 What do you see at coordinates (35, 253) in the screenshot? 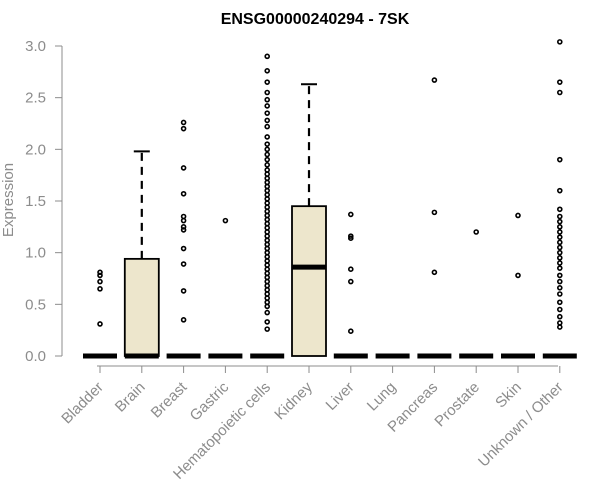
I see `y-tick-label: 1.0` at bounding box center [35, 253].